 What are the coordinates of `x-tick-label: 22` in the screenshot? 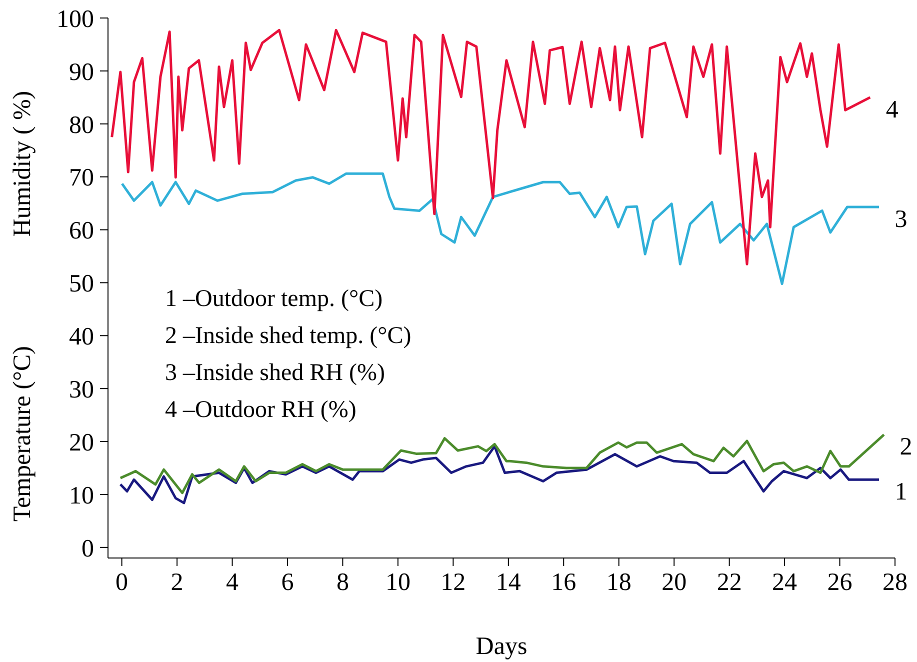 It's located at (729, 582).